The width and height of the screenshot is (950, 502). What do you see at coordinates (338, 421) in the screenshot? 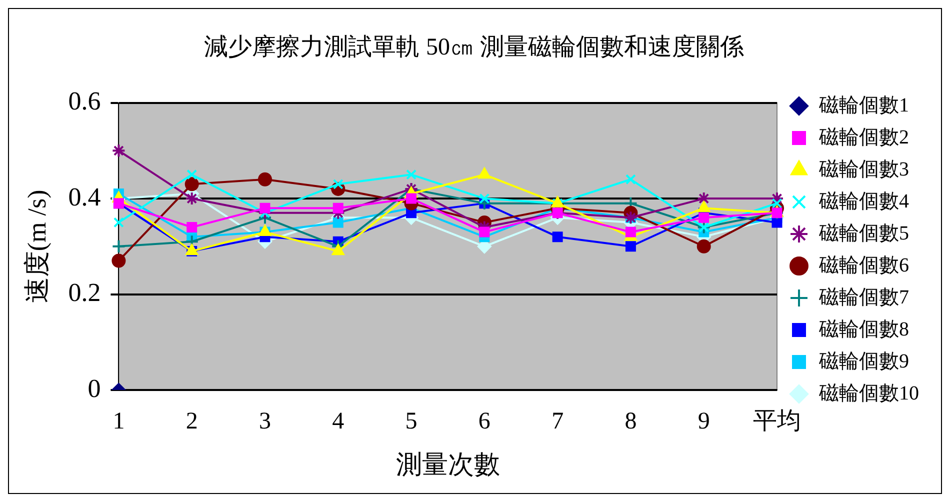
I see `x-tick-label: 4` at bounding box center [338, 421].